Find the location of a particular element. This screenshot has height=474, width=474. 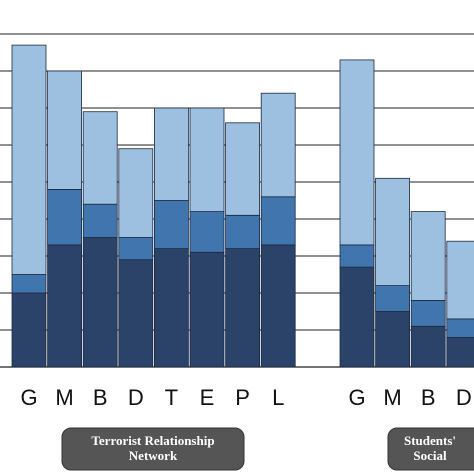

bar-segment-bottom-l is located at coordinates (278, 306).